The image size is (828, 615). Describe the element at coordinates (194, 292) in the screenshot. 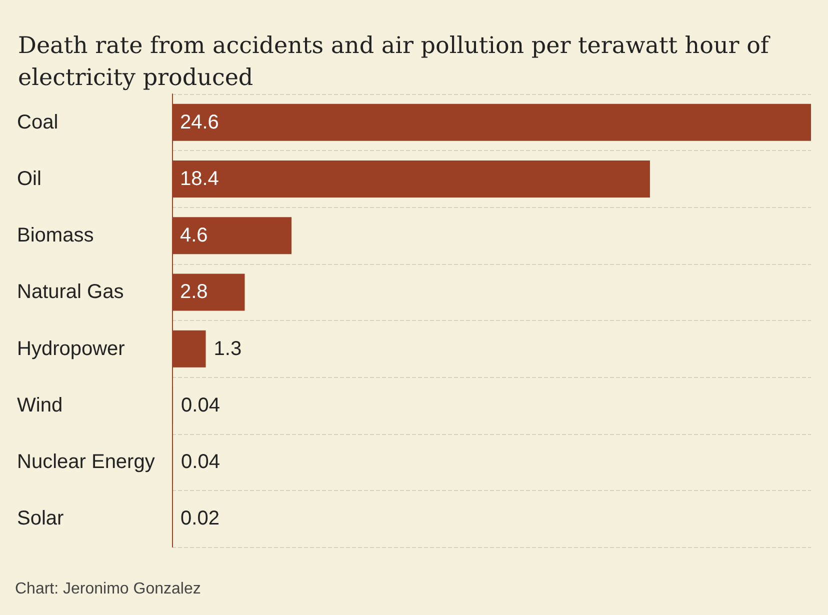

I see `data-label: 2.8` at that location.